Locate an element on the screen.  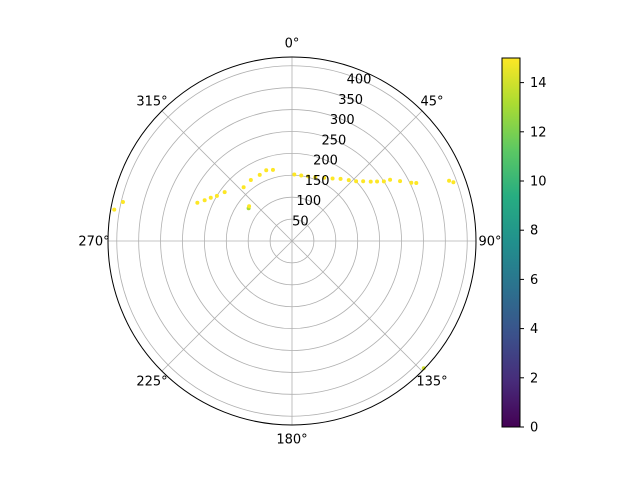
r-tick-label: 50 is located at coordinates (300, 221).